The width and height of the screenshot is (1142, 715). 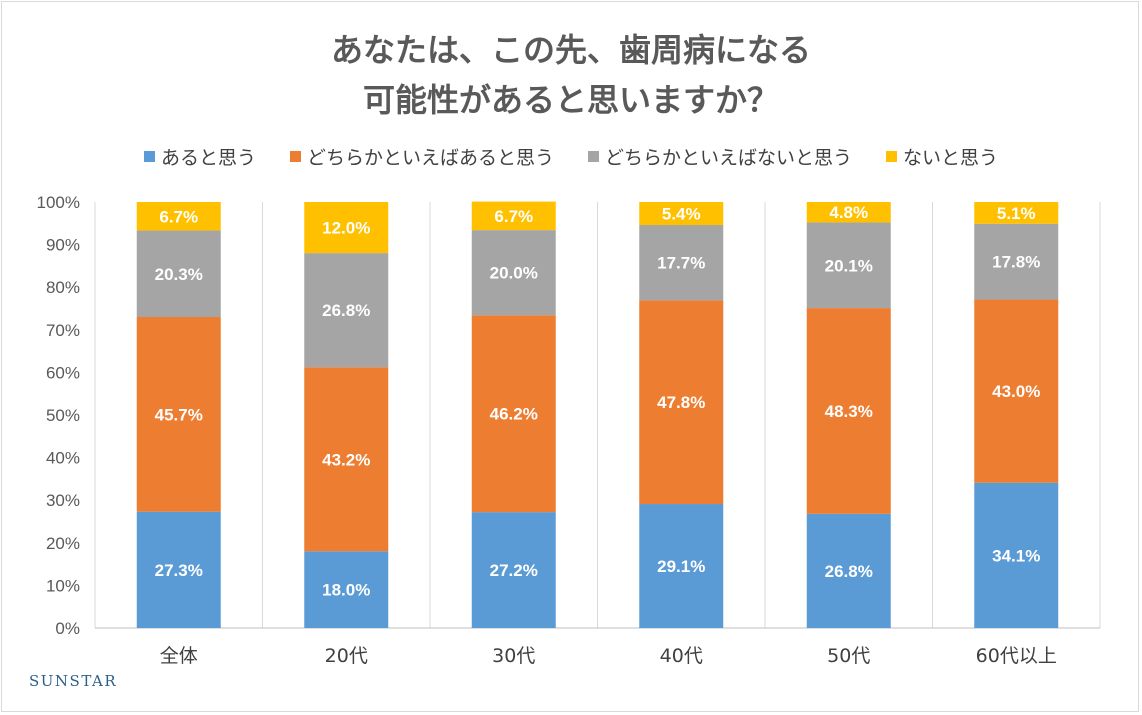 I want to click on legend-swatch-disagree, so click(x=892, y=156).